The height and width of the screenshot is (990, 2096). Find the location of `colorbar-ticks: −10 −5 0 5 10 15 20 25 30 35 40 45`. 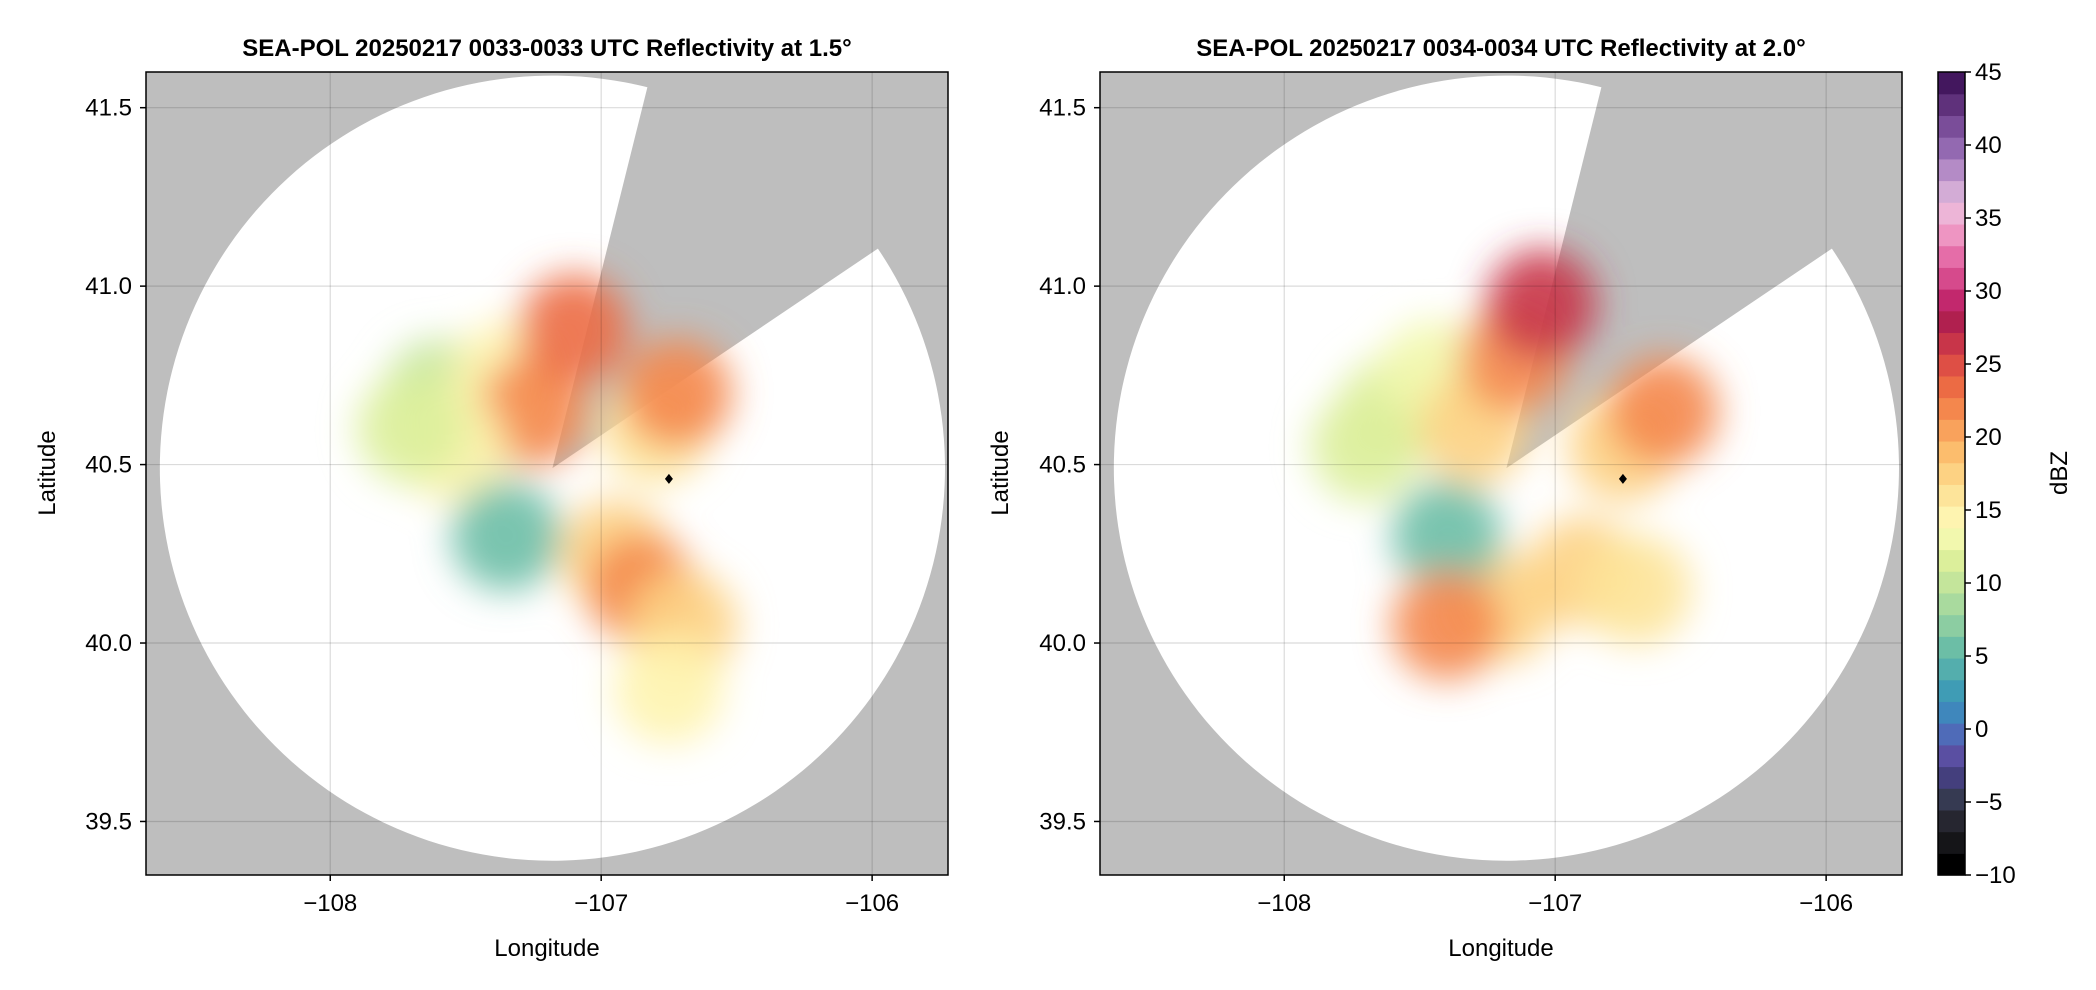

colorbar-ticks: −10 −5 0 5 10 15 20 25 30 35 40 45 is located at coordinates (1990, 474).